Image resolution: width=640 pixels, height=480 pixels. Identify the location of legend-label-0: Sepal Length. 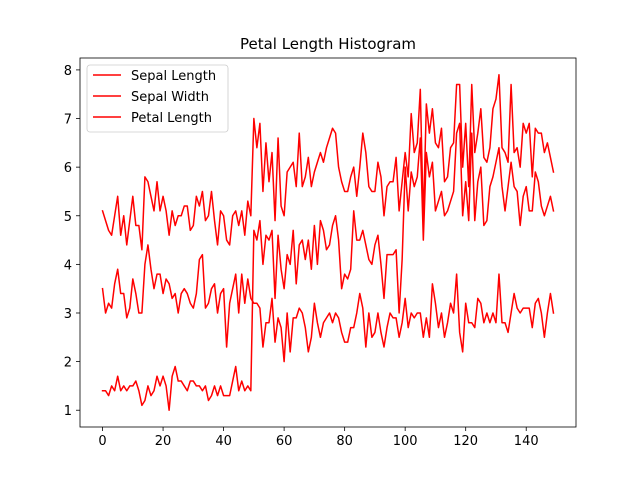
(173, 76).